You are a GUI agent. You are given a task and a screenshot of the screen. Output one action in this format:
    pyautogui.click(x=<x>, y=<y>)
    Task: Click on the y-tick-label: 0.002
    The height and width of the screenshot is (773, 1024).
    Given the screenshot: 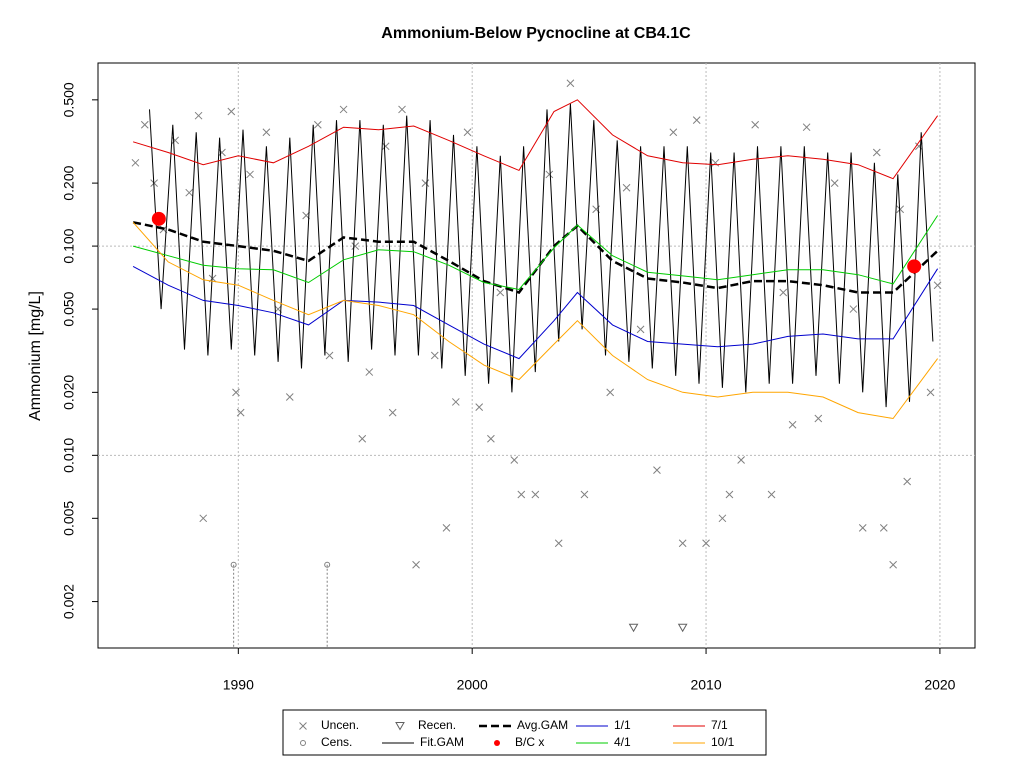 What is the action you would take?
    pyautogui.click(x=69, y=601)
    